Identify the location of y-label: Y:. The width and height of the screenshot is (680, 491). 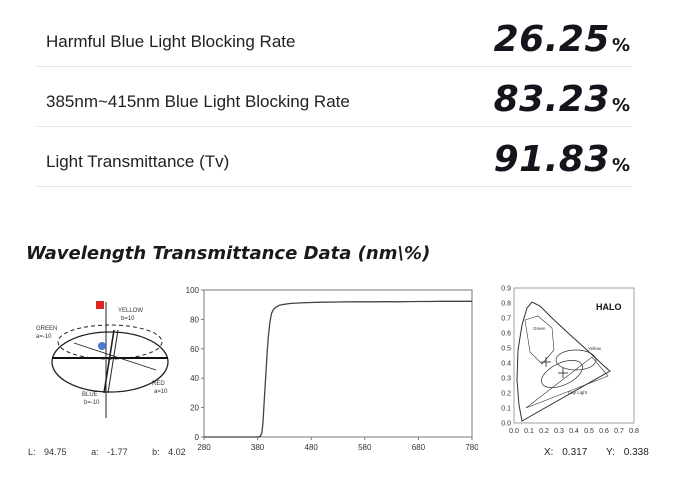
(610, 452).